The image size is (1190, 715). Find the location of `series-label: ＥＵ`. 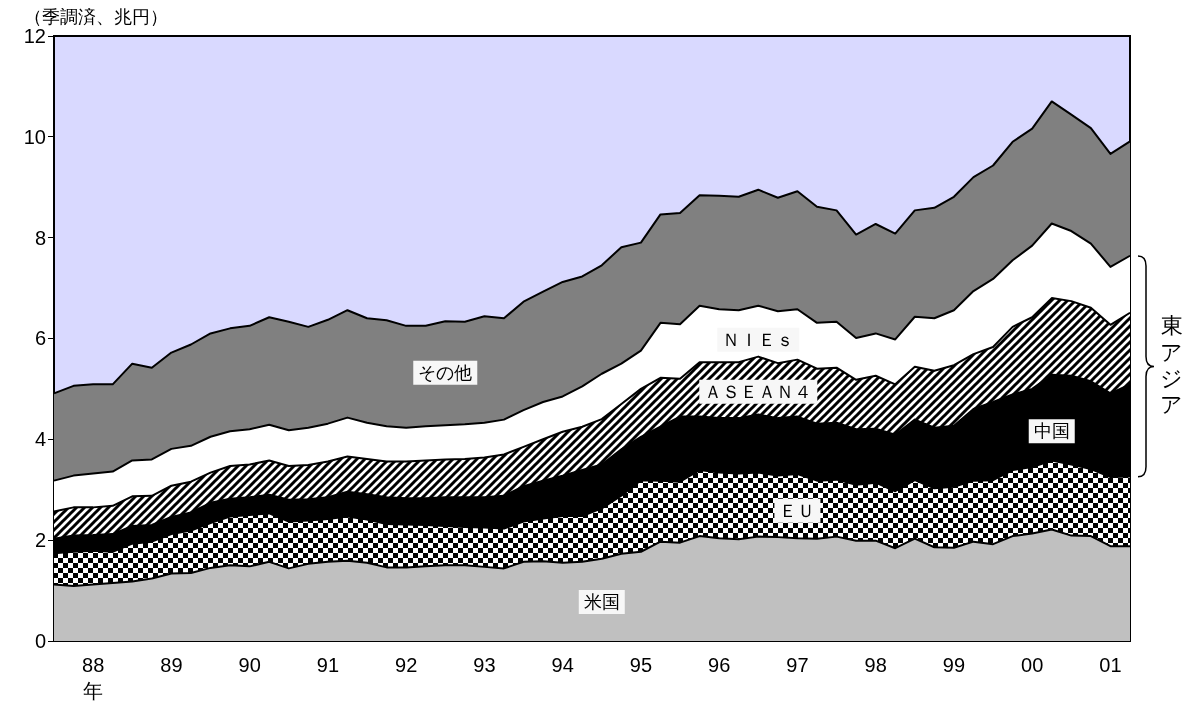

series-label: ＥＵ is located at coordinates (797, 510).